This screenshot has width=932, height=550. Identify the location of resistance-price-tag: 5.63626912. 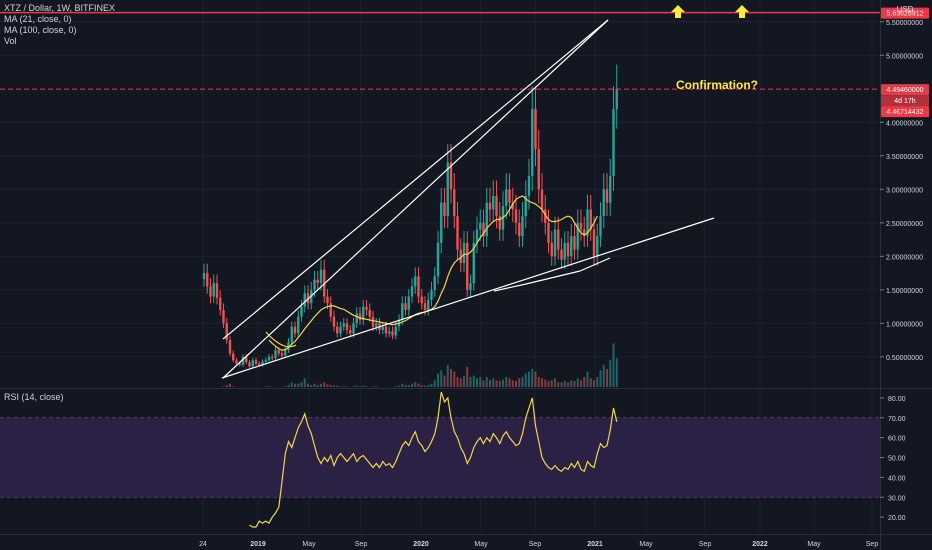
(905, 14).